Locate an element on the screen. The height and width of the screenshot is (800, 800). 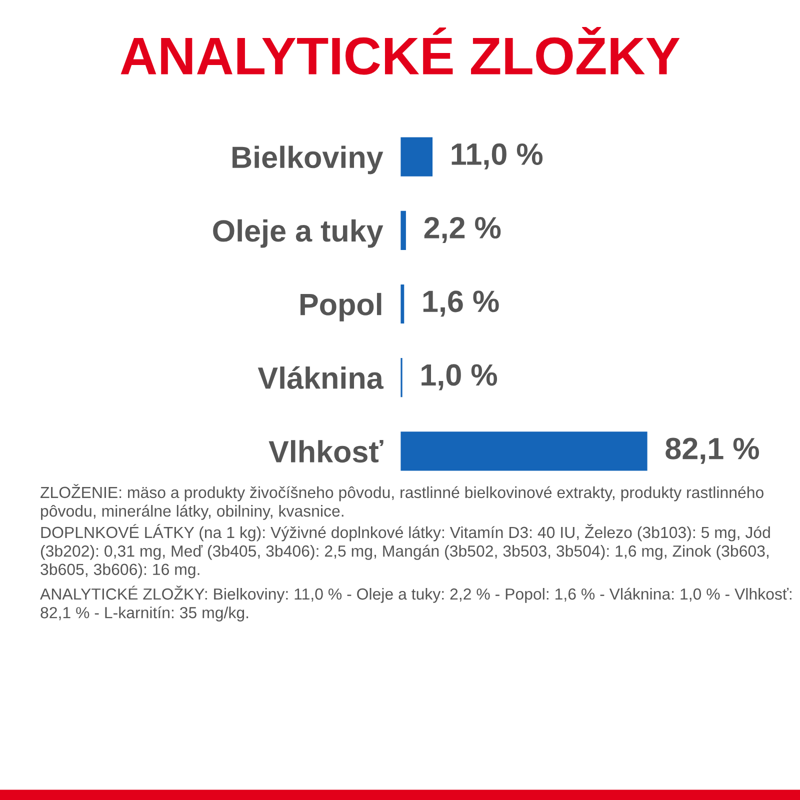
y-tick-label: Vlhkosť is located at coordinates (326, 451).